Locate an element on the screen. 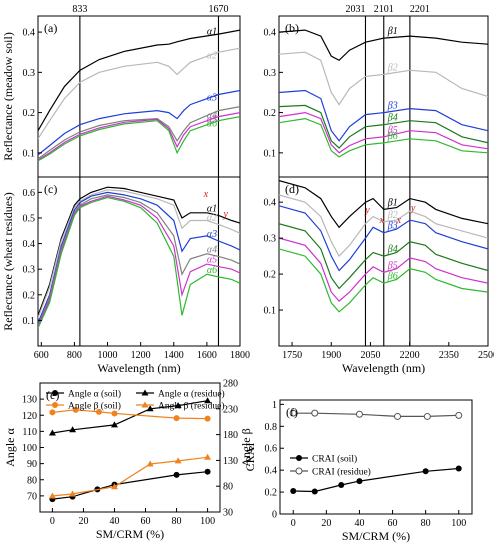 This screenshot has width=494, height=550. x-tick-label: 1900 is located at coordinates (331, 355).